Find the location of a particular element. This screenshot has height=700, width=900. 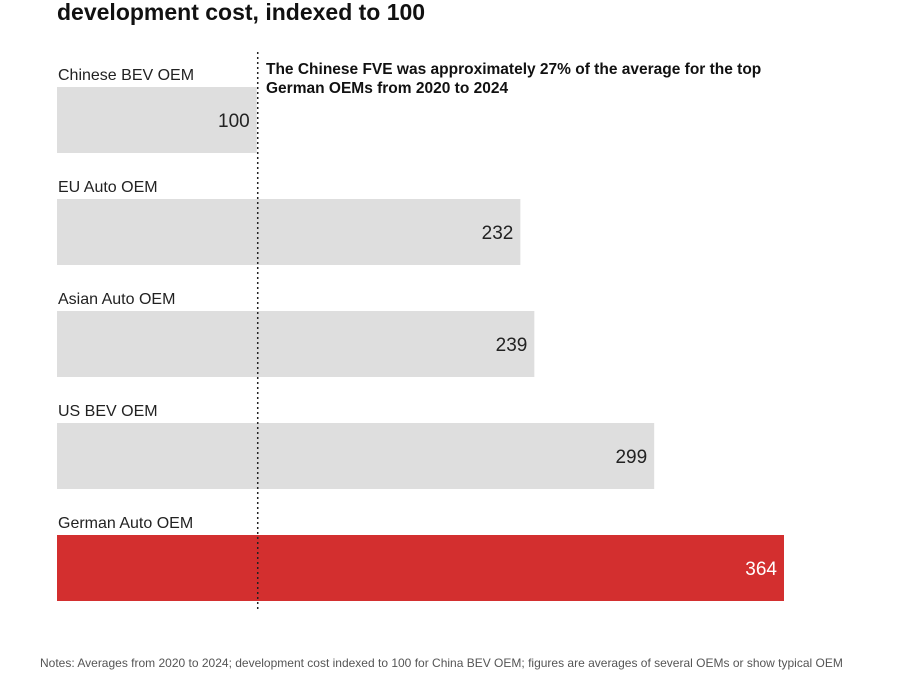

category-label: Asian Auto OEM is located at coordinates (116, 299).